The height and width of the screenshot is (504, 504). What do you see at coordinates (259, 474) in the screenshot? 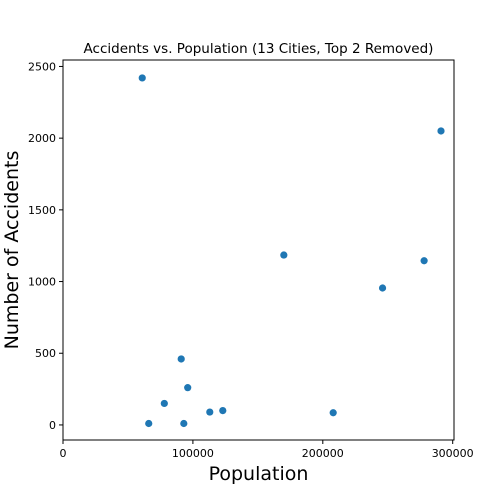
I see `x-axis-label: Population` at bounding box center [259, 474].